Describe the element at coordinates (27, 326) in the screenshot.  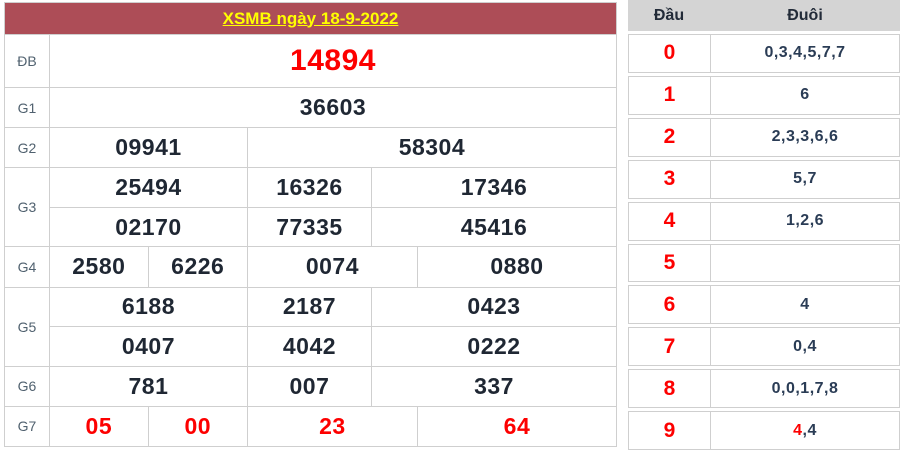
I see `prize-label-g5: G5` at that location.